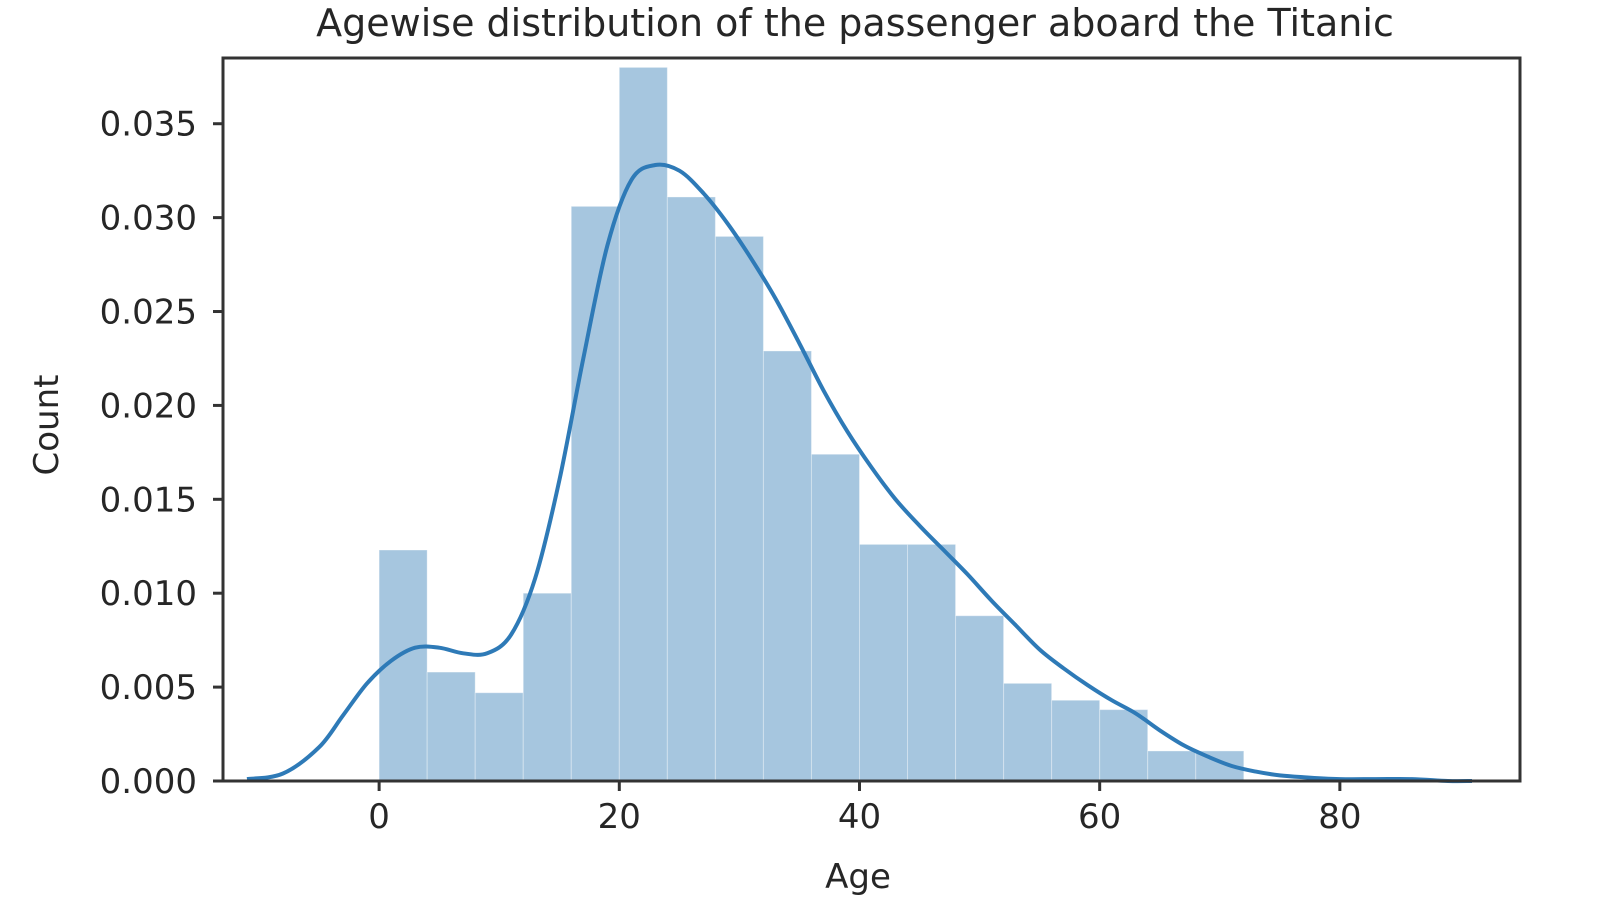 The image size is (1600, 900). I want to click on x-axis-ticks: 0 20 40 60 80, so click(864, 809).